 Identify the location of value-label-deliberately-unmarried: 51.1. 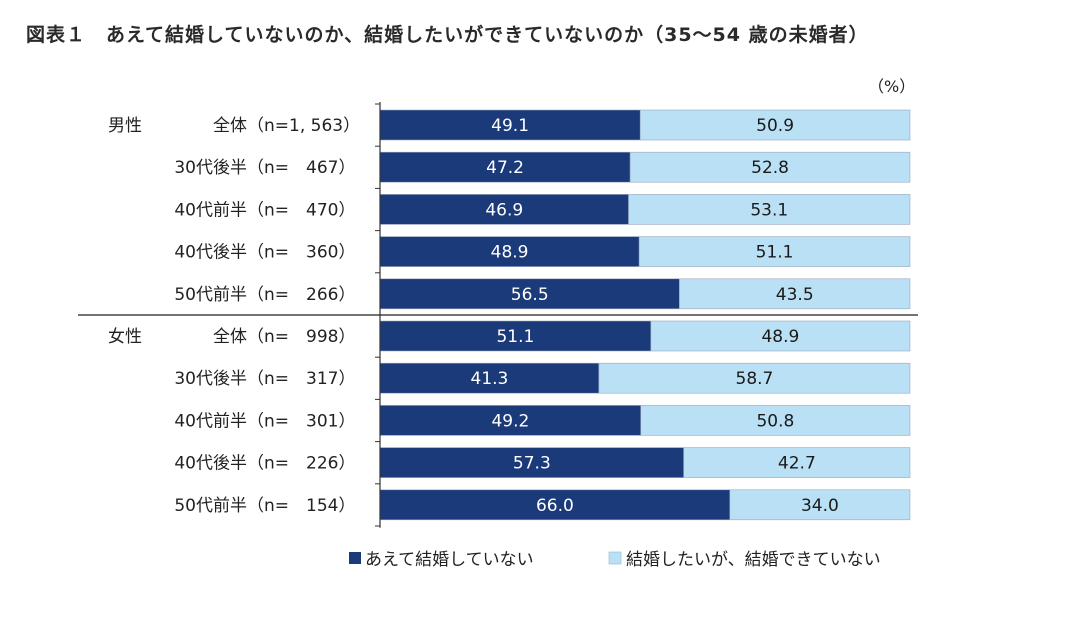
(515, 337).